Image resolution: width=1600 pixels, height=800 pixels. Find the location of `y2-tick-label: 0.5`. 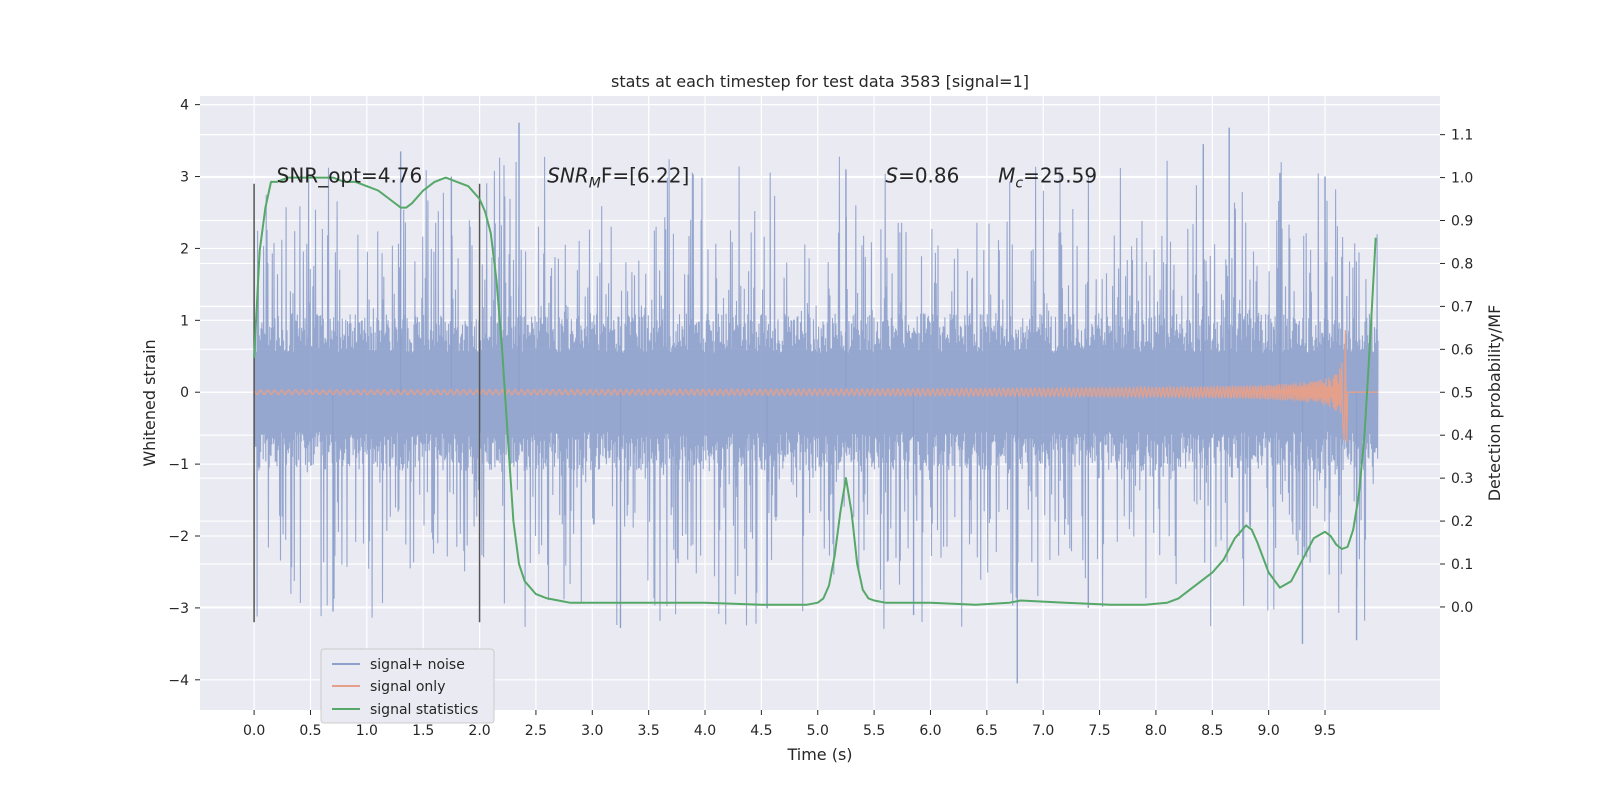

y2-tick-label: 0.5 is located at coordinates (1462, 393).